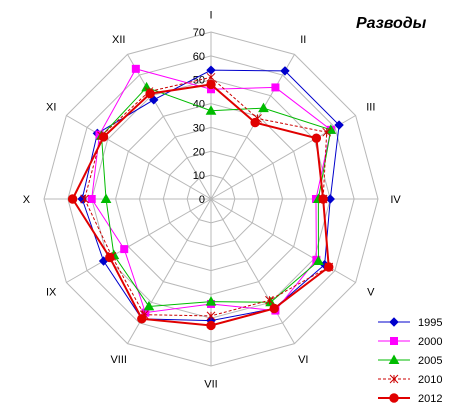 The height and width of the screenshot is (412, 454). I want to click on legend-item: 2000, so click(410, 342).